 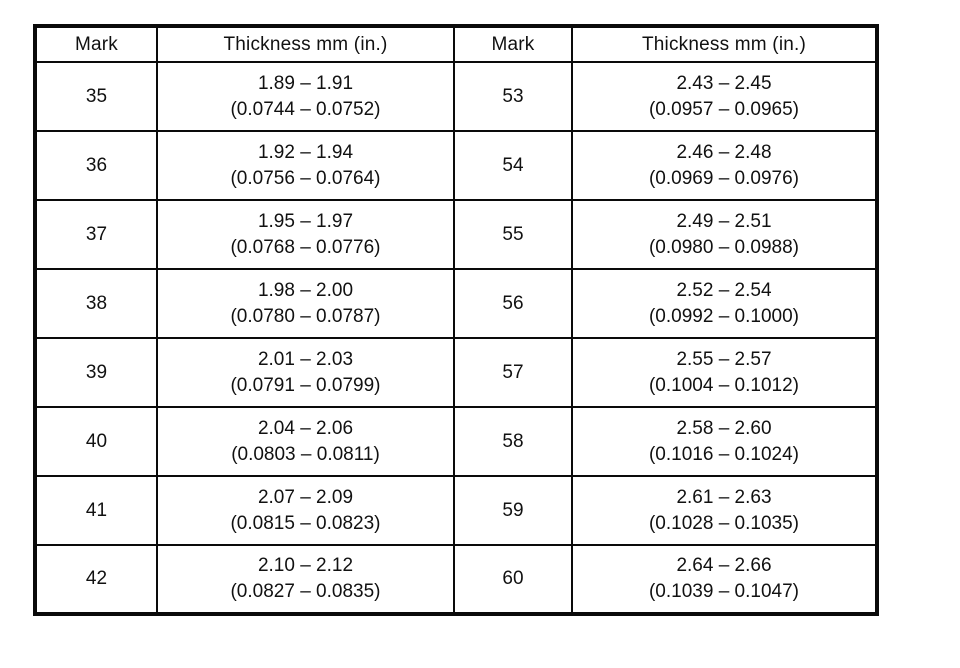 I want to click on thickness-mm-value: 2.01 – 2.03, so click(x=305, y=359).